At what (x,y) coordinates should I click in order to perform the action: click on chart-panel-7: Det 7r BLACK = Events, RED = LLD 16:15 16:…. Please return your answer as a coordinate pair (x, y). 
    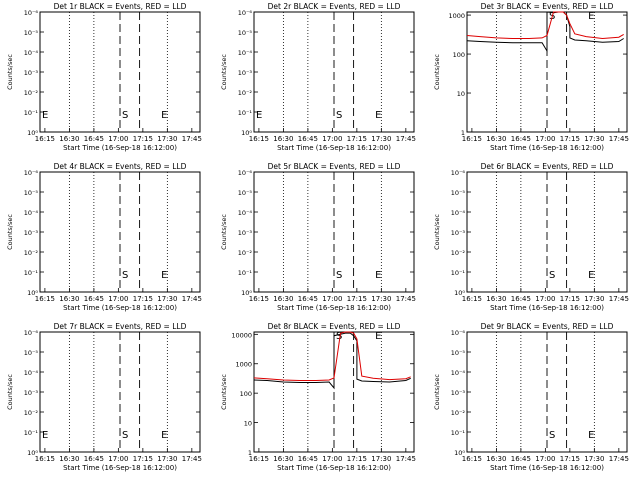
    Looking at the image, I should click on (104, 397).